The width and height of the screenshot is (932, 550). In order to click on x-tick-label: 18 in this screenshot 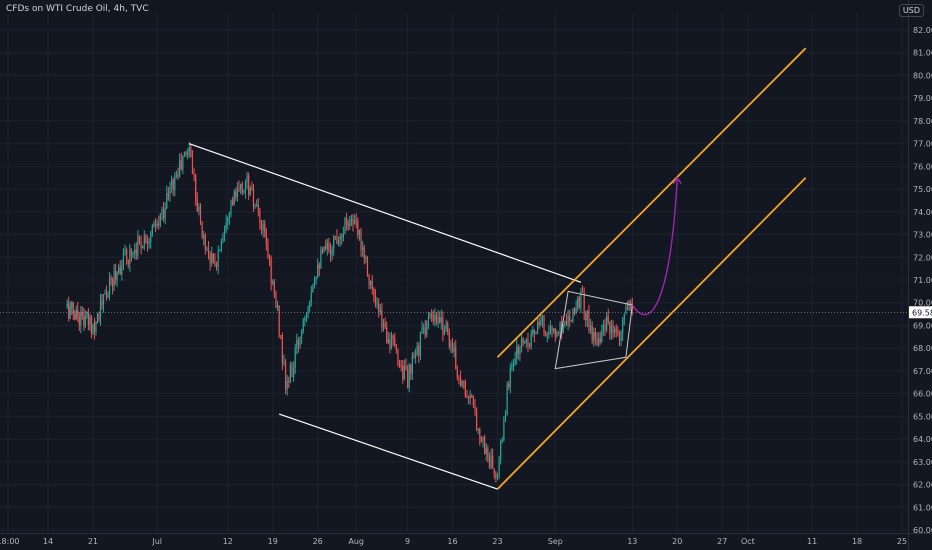, I will do `click(857, 541)`.